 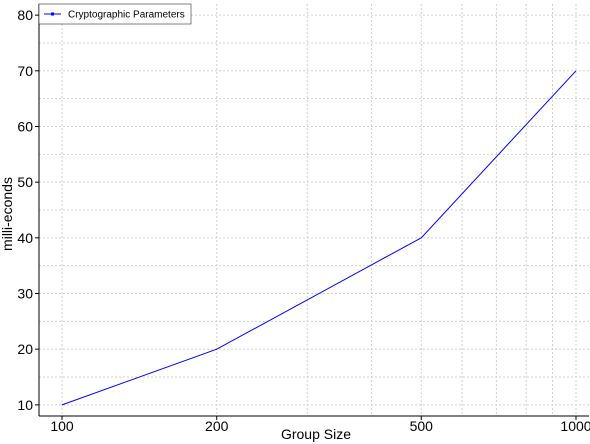 I want to click on y-axis-ticks: 10 20 30 40 50 60 70 80, so click(x=28, y=210).